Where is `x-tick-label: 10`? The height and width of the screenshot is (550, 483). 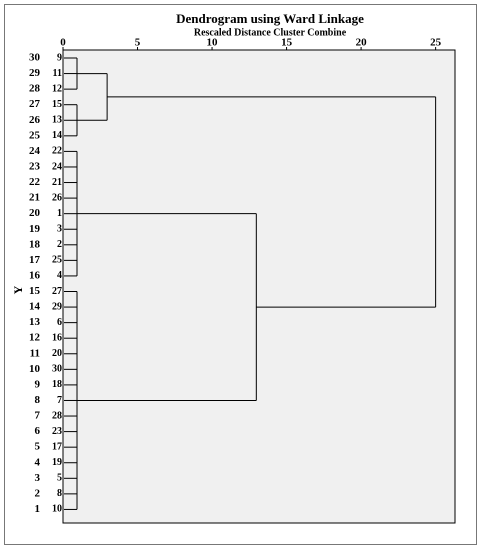
x-tick-label: 10 is located at coordinates (213, 43).